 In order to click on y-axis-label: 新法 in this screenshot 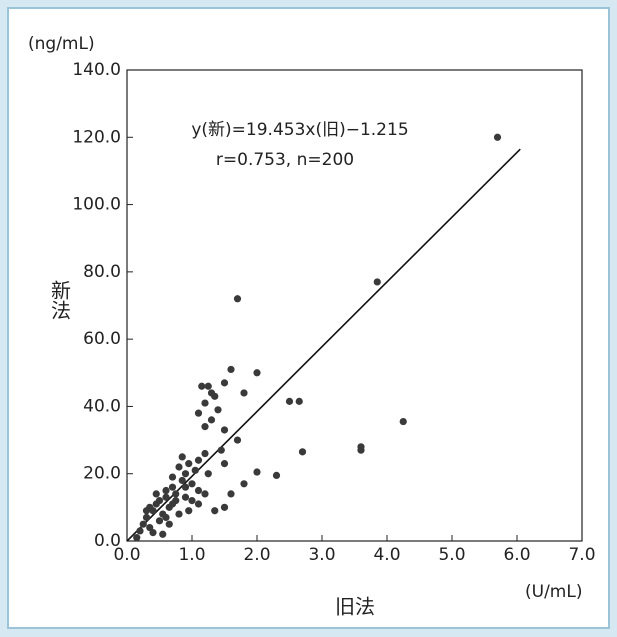, I will do `click(60, 300)`.